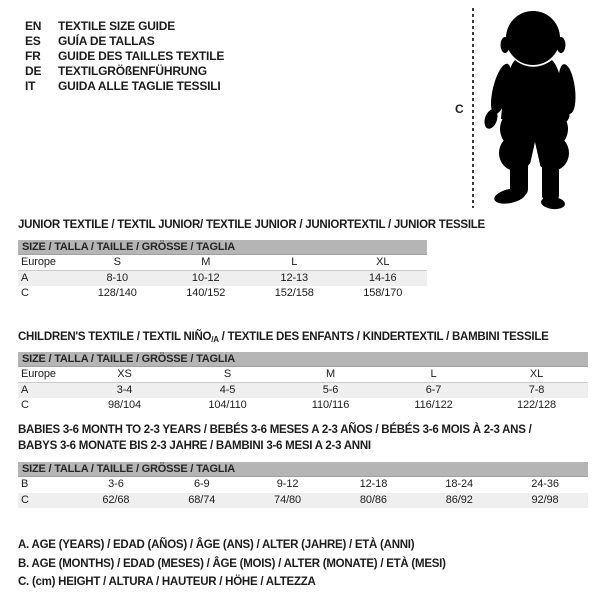  What do you see at coordinates (536, 389) in the screenshot?
I see `age-cell: 7-8` at bounding box center [536, 389].